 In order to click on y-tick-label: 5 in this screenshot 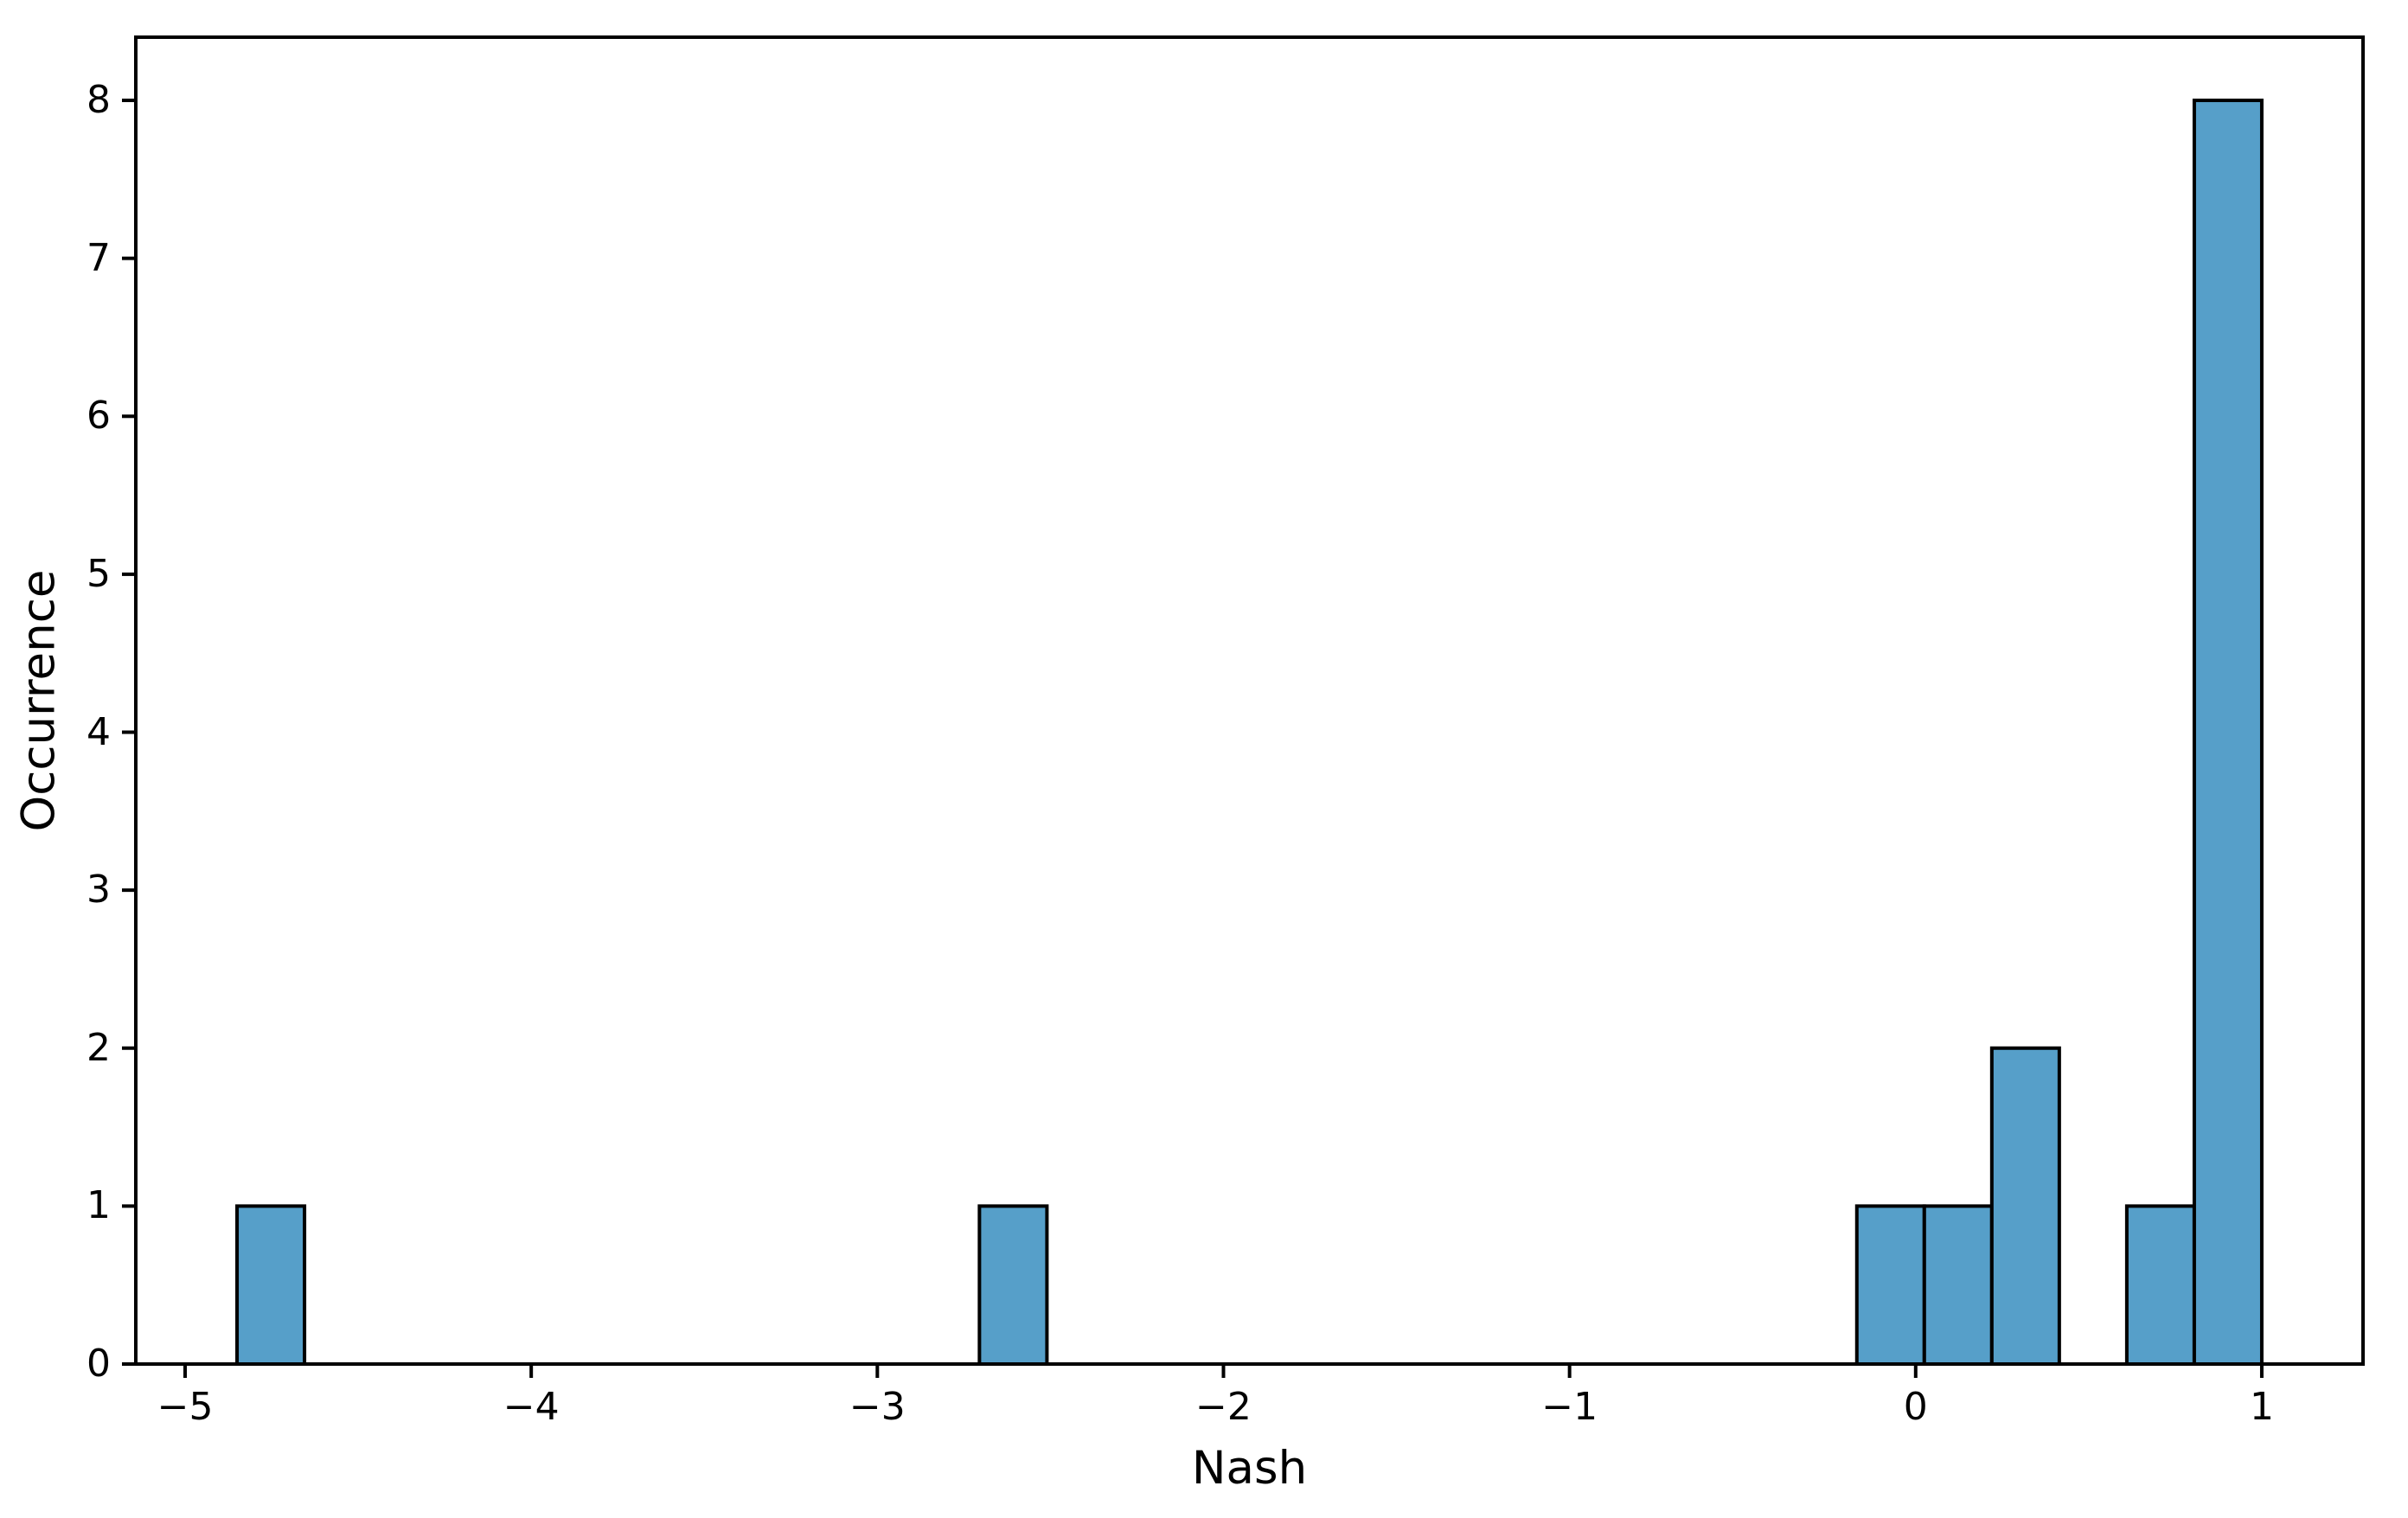, I will do `click(98, 573)`.